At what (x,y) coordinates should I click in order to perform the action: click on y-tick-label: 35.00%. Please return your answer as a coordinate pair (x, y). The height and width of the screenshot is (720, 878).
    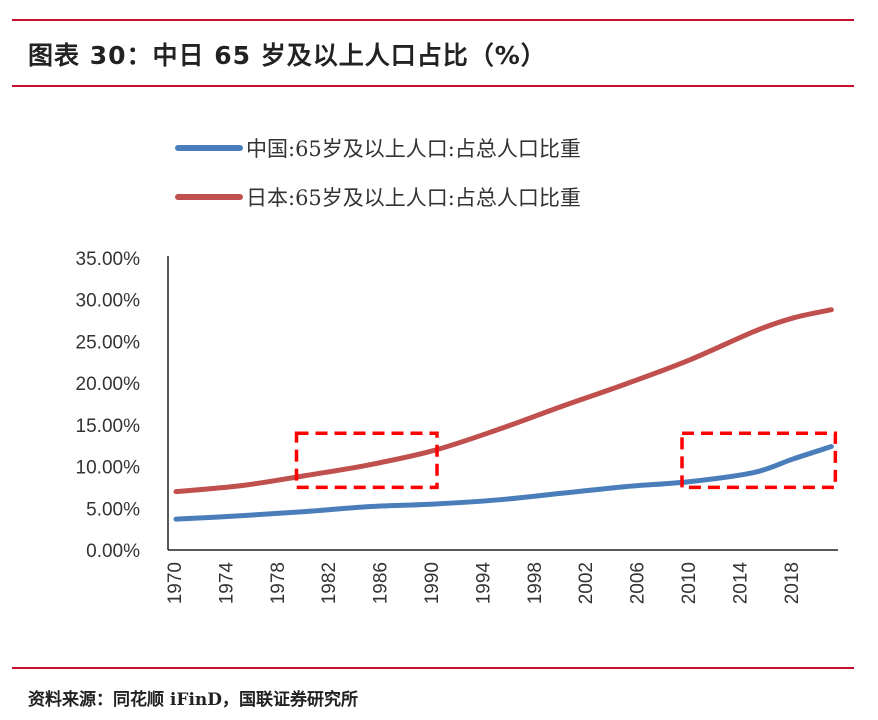
    Looking at the image, I should click on (108, 259).